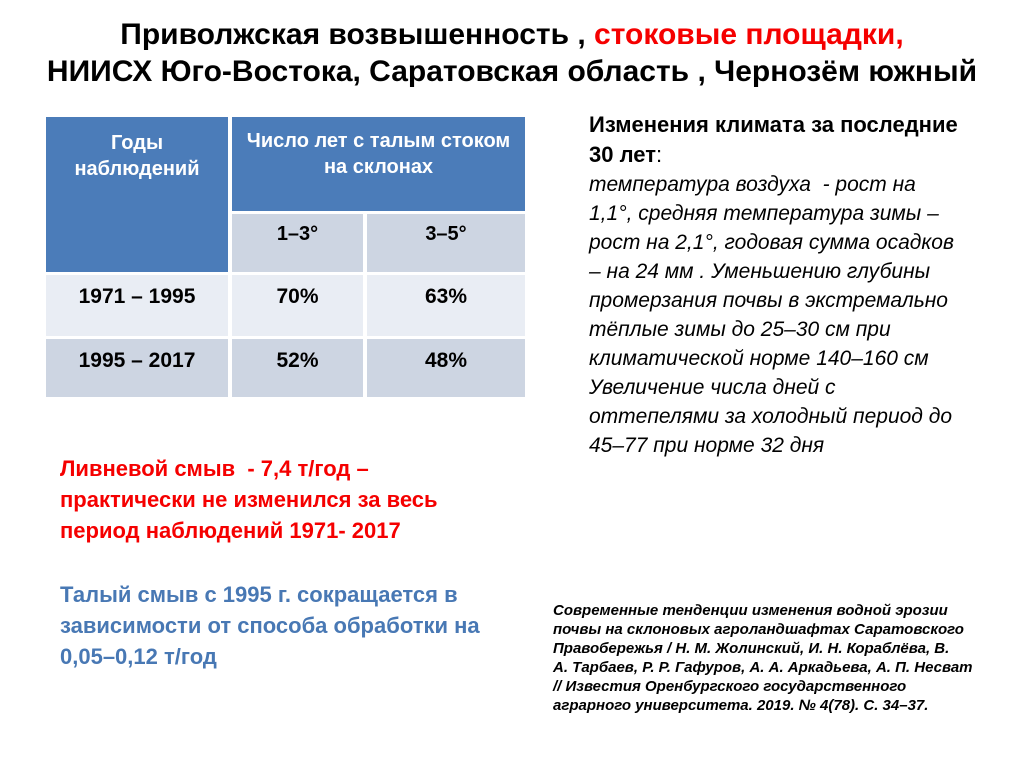  I want to click on table-cell-period-1-slope-1-3: 70%, so click(297, 305).